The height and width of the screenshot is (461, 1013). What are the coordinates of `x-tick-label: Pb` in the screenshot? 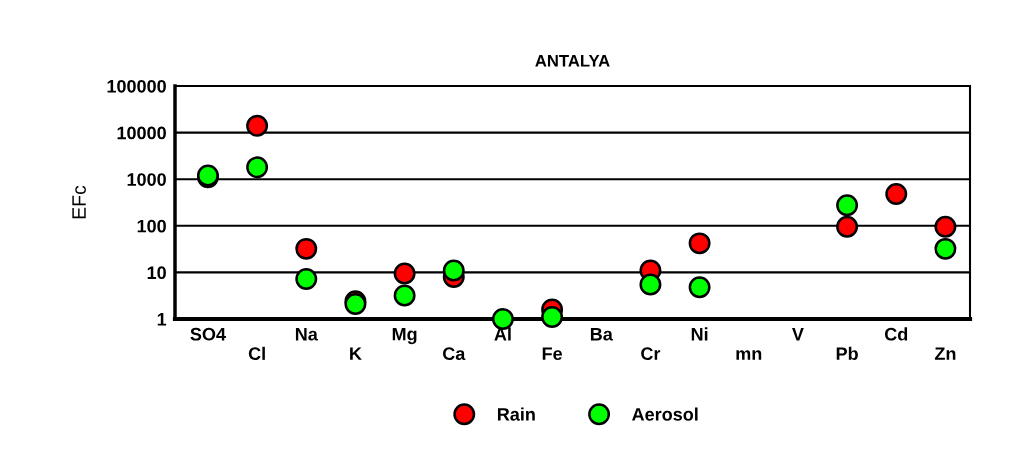 It's located at (847, 353).